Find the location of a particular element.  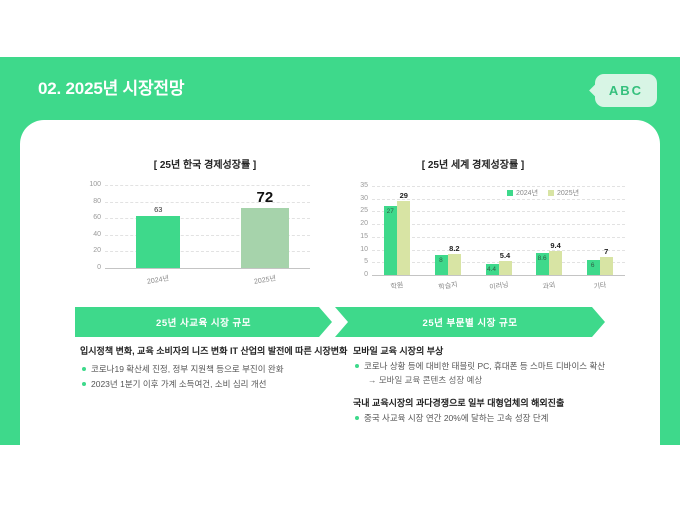

y-tick-label: 10 is located at coordinates (364, 249).